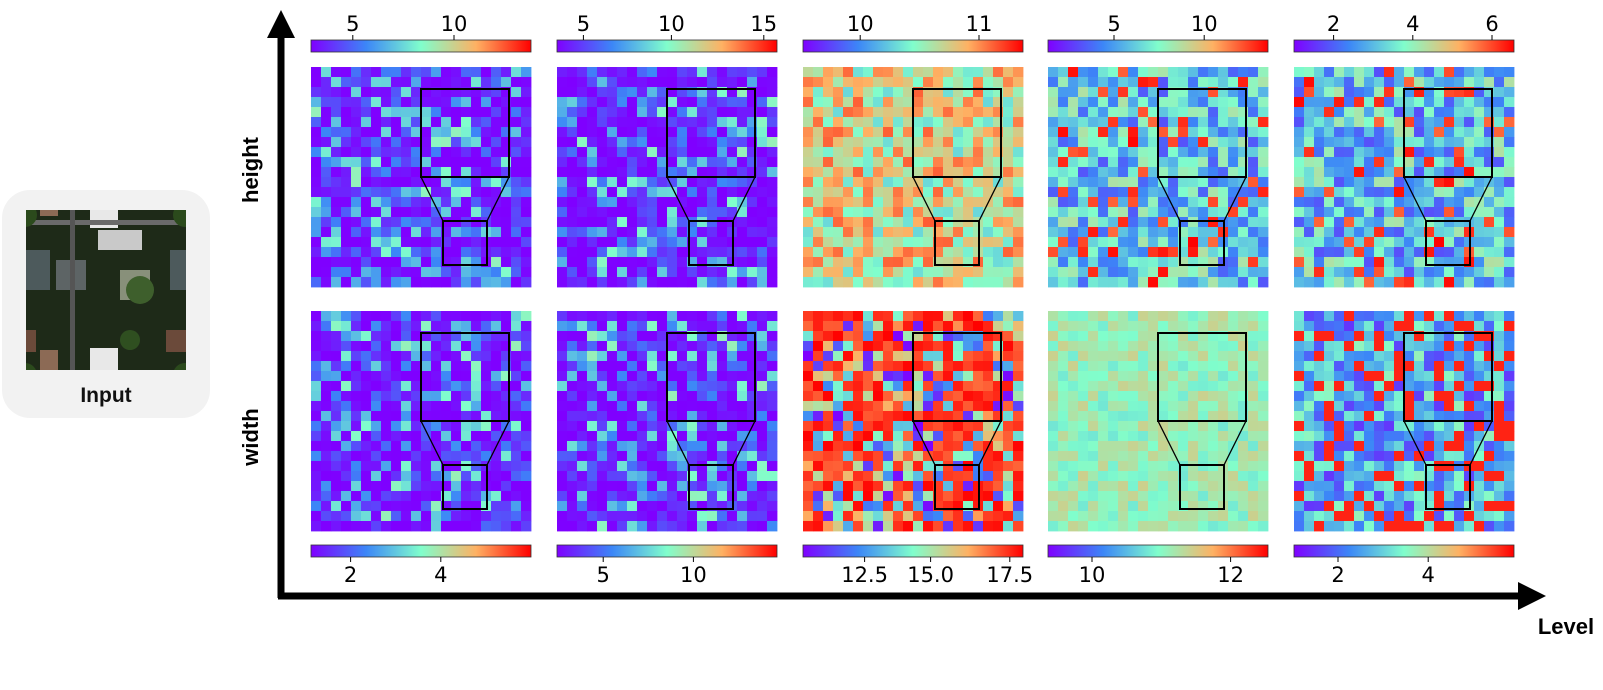  Describe the element at coordinates (350, 575) in the screenshot. I see `colorbar-tick-label: 2` at that location.